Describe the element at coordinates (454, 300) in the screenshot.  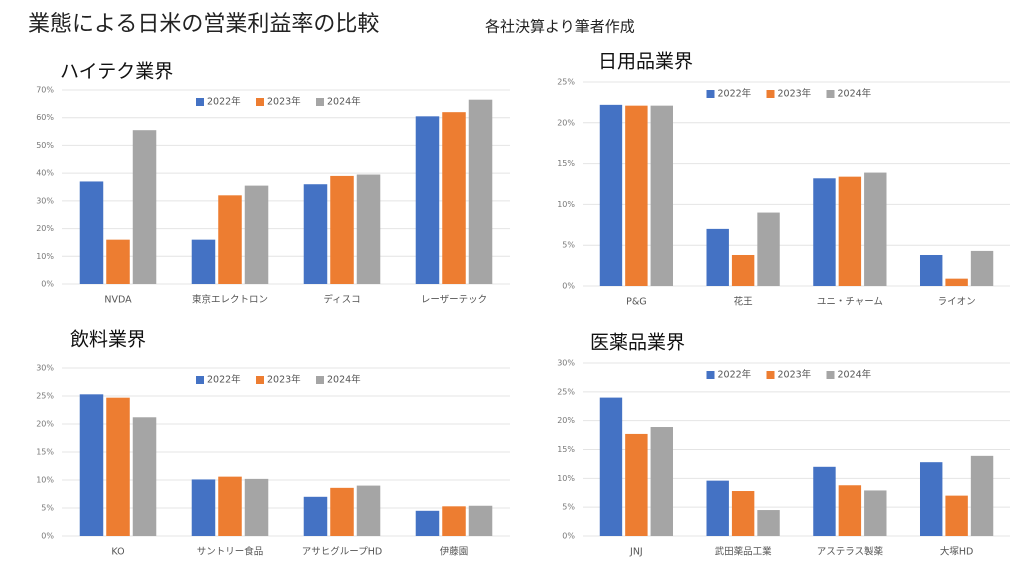
I see `x-tick-label: レーザーテック` at that location.